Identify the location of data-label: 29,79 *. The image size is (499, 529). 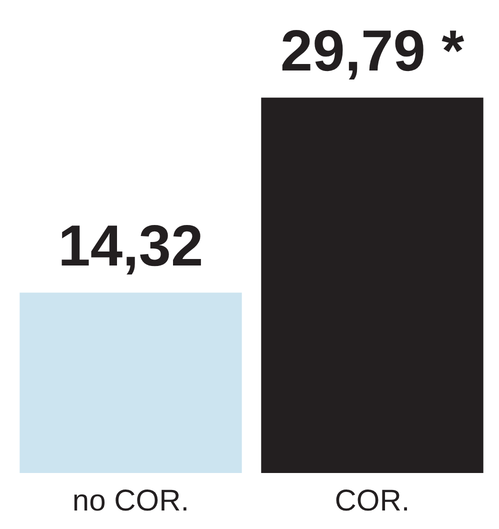
(372, 51).